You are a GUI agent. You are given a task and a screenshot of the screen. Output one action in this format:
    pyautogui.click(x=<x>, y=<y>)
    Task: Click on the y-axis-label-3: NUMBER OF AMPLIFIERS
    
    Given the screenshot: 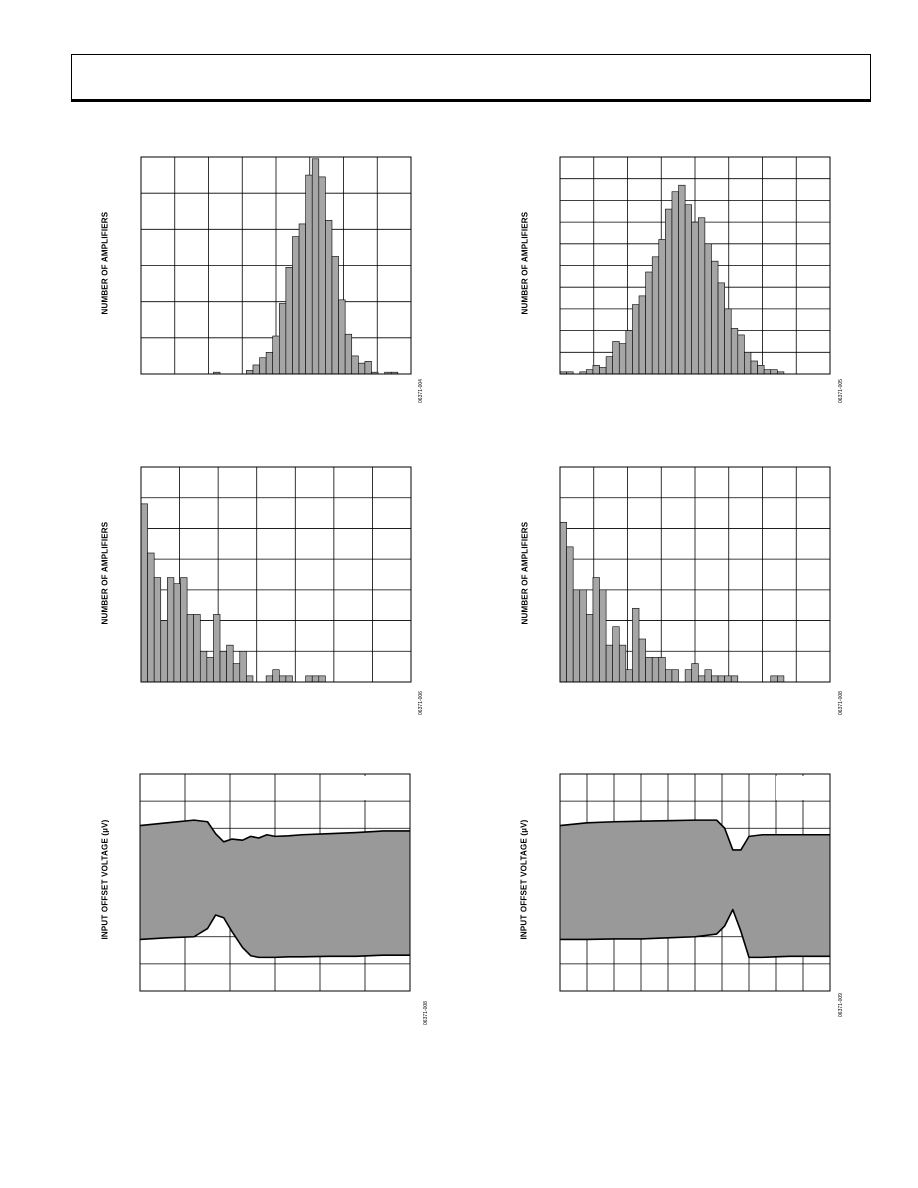 What is the action you would take?
    pyautogui.click(x=105, y=573)
    